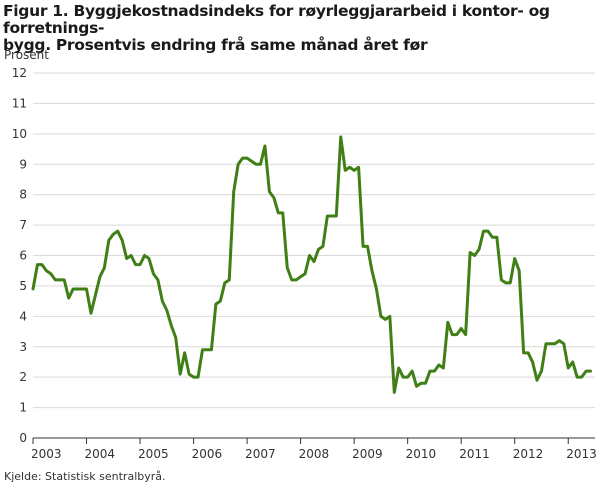  Describe the element at coordinates (153, 454) in the screenshot. I see `x-tick-label: 2005` at that location.